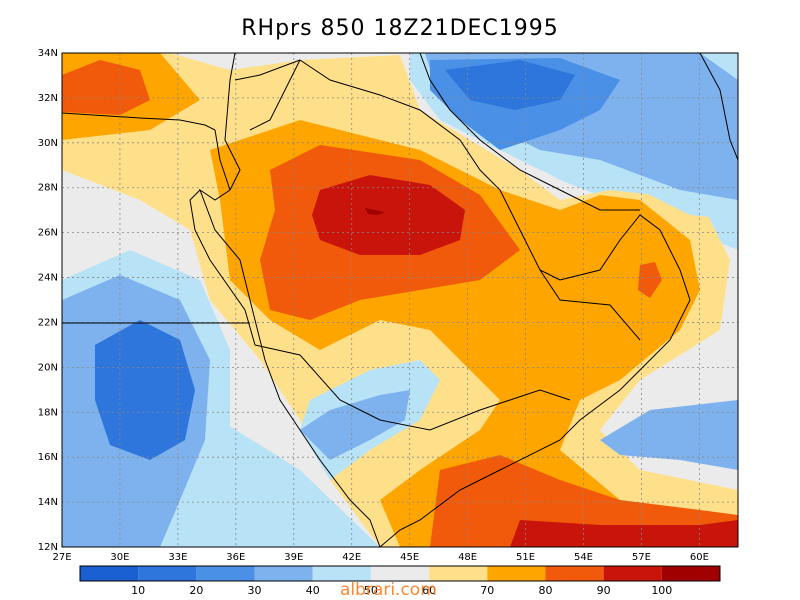 Image resolution: width=800 pixels, height=600 pixels. Describe the element at coordinates (48, 412) in the screenshot. I see `lat-tick-label: 18N` at that location.